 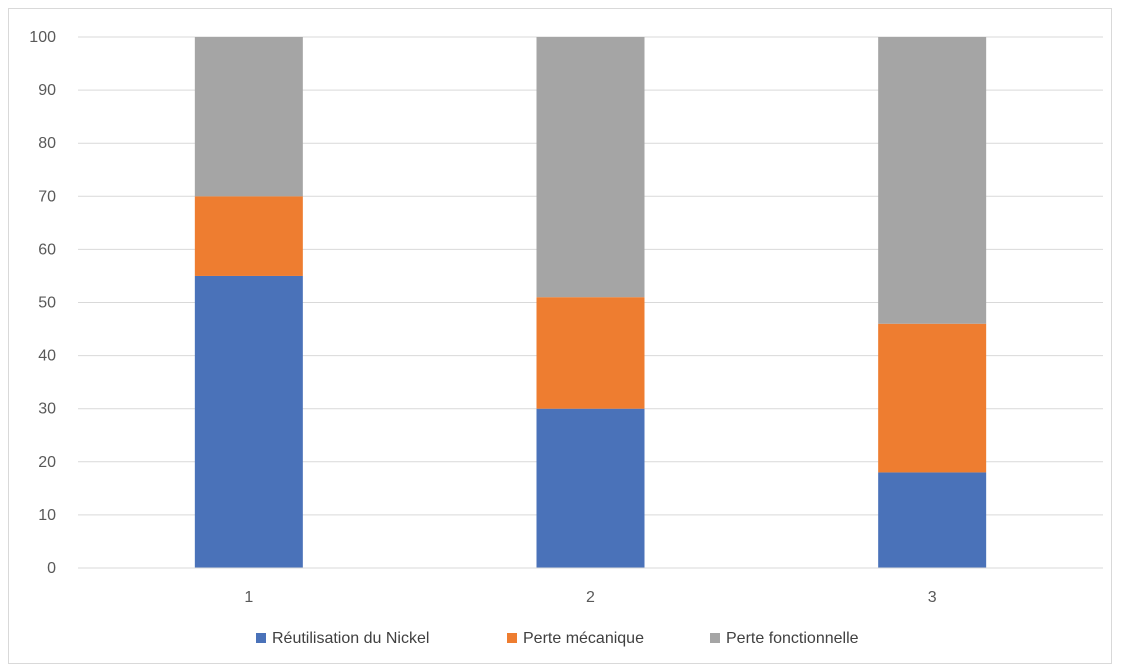 I want to click on y-tick-label: 50, so click(x=47, y=303).